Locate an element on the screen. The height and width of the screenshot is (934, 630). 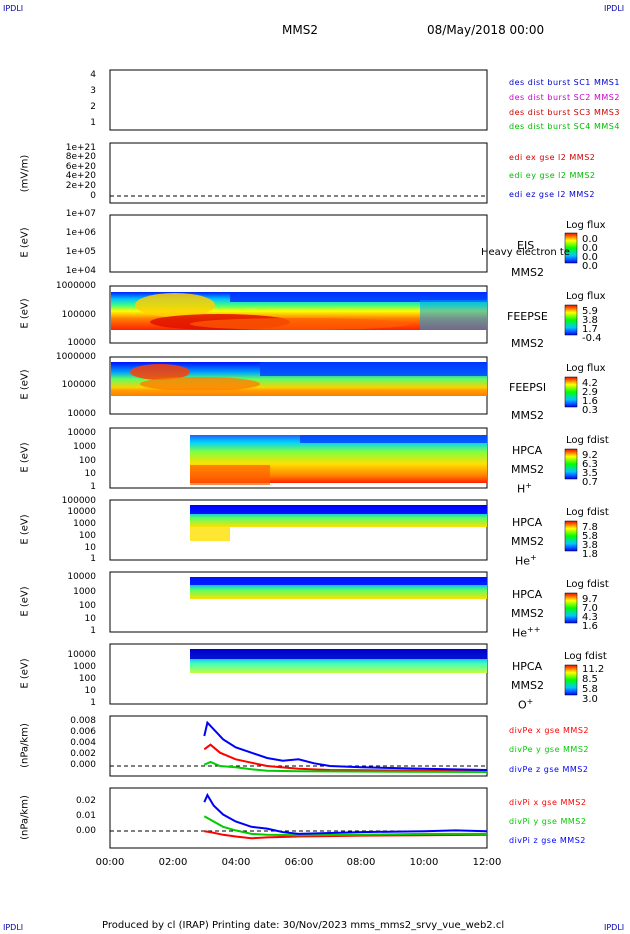
x-tick-label: 04:00 is located at coordinates (236, 862).